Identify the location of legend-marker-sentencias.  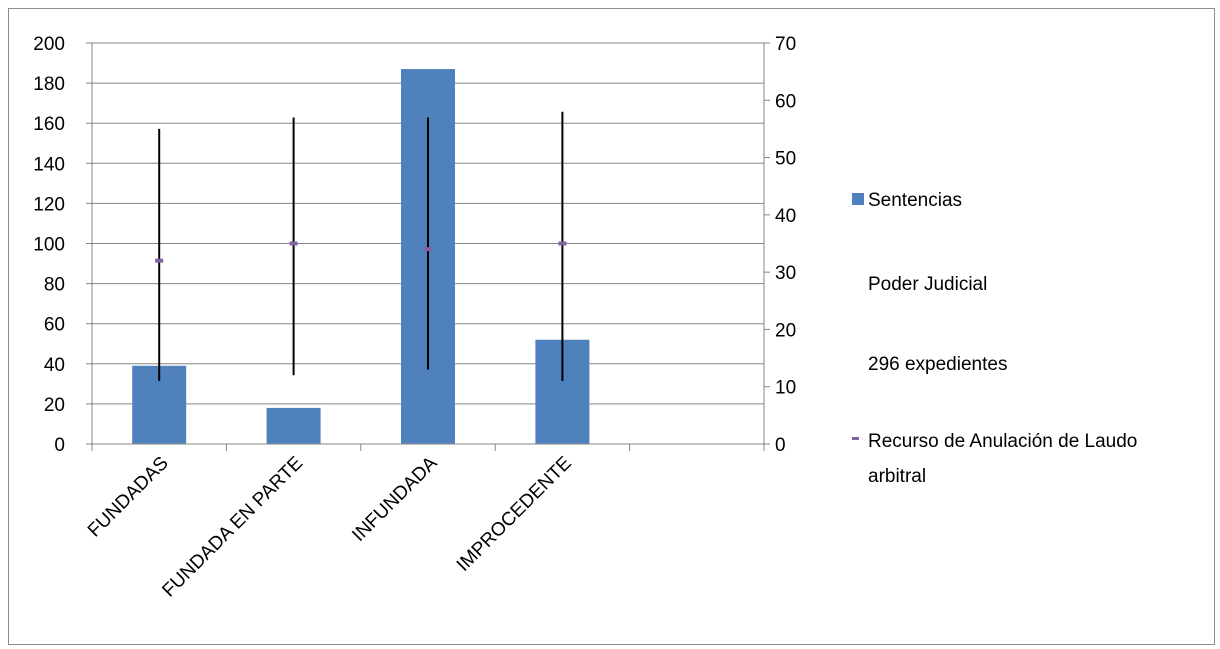
(858, 199).